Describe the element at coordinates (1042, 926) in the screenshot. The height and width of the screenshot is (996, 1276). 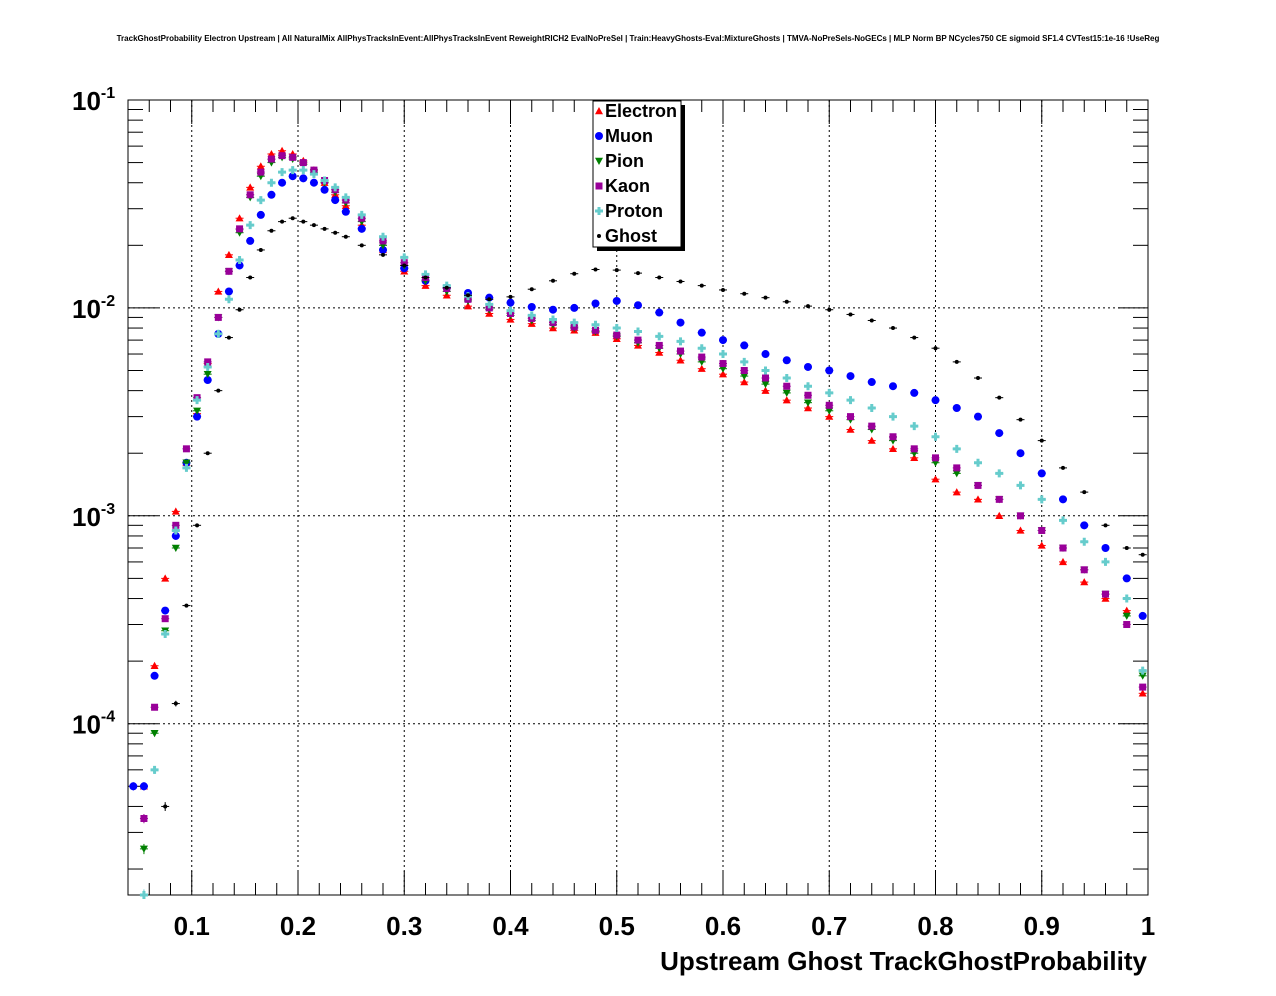
I see `x-tick-label: 0.9` at that location.